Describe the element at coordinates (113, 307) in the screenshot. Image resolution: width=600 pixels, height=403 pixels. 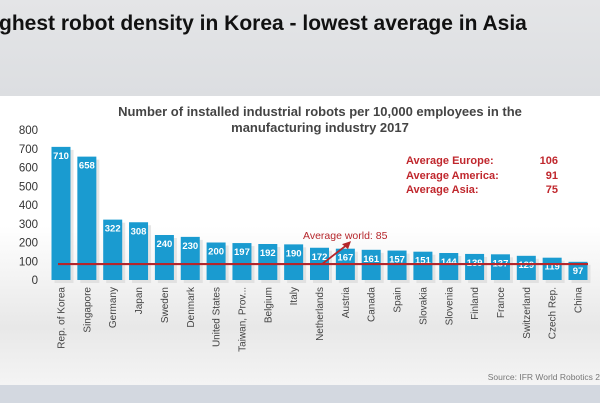
I see `x-tick-label: Germany` at that location.